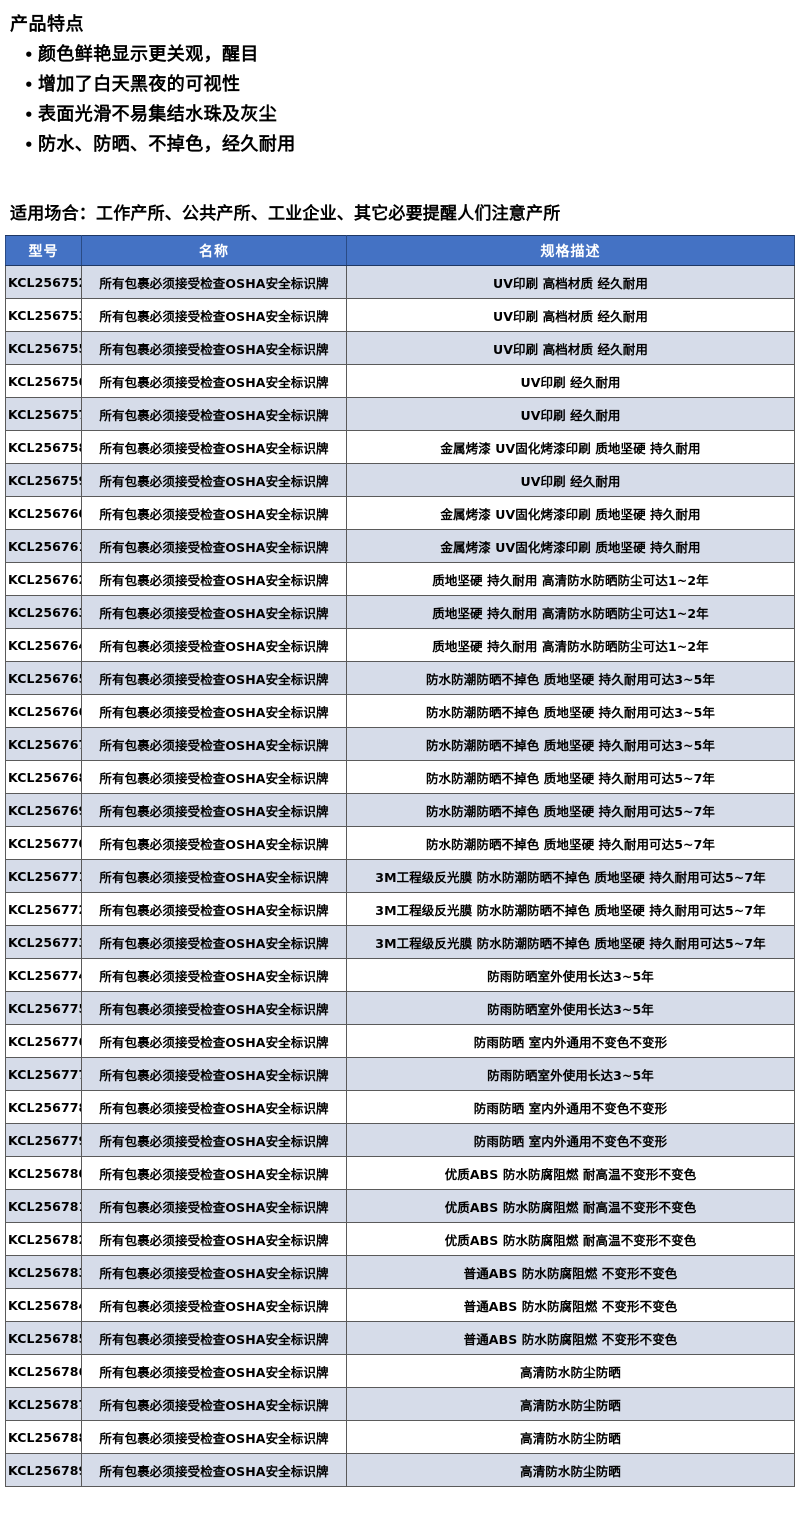 Image resolution: width=800 pixels, height=1536 pixels. Describe the element at coordinates (570, 777) in the screenshot. I see `cell-spec: 防水防潮防晒不掉色 质地坚硬 持久耐用可达5~7年` at that location.